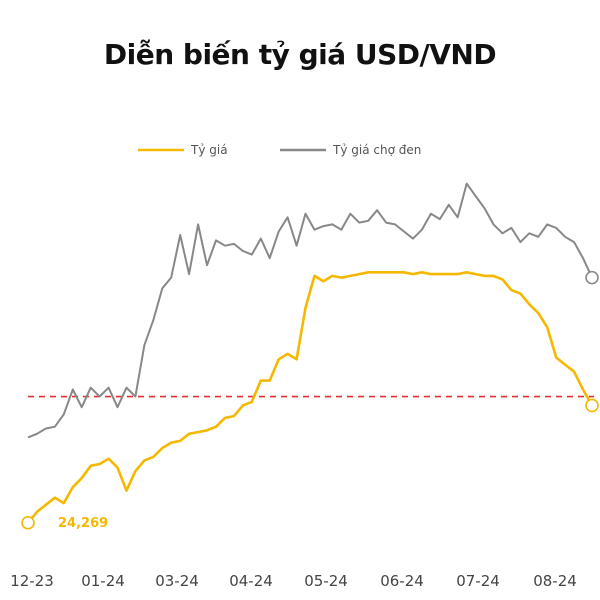 The width and height of the screenshot is (600, 600). Describe the element at coordinates (279, 150) in the screenshot. I see `legend: Tỷ giá Tỷ giá chợ đen` at that location.